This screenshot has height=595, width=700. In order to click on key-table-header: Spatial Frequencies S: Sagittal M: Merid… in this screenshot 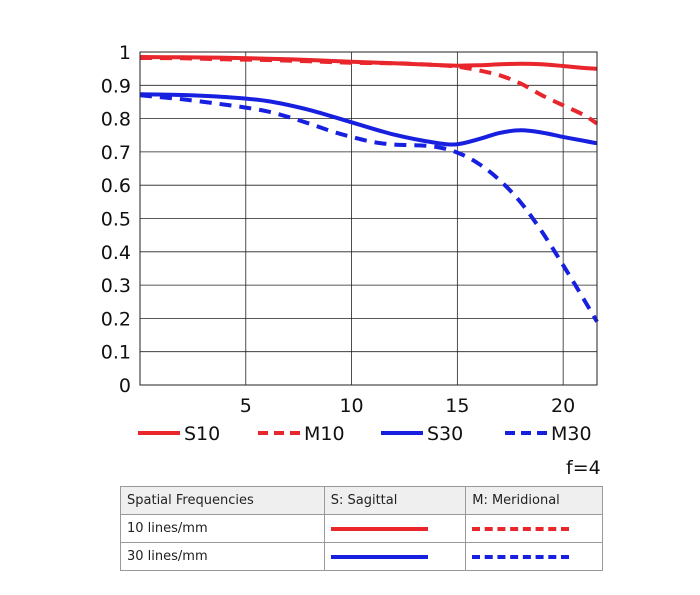, I will do `click(361, 500)`.